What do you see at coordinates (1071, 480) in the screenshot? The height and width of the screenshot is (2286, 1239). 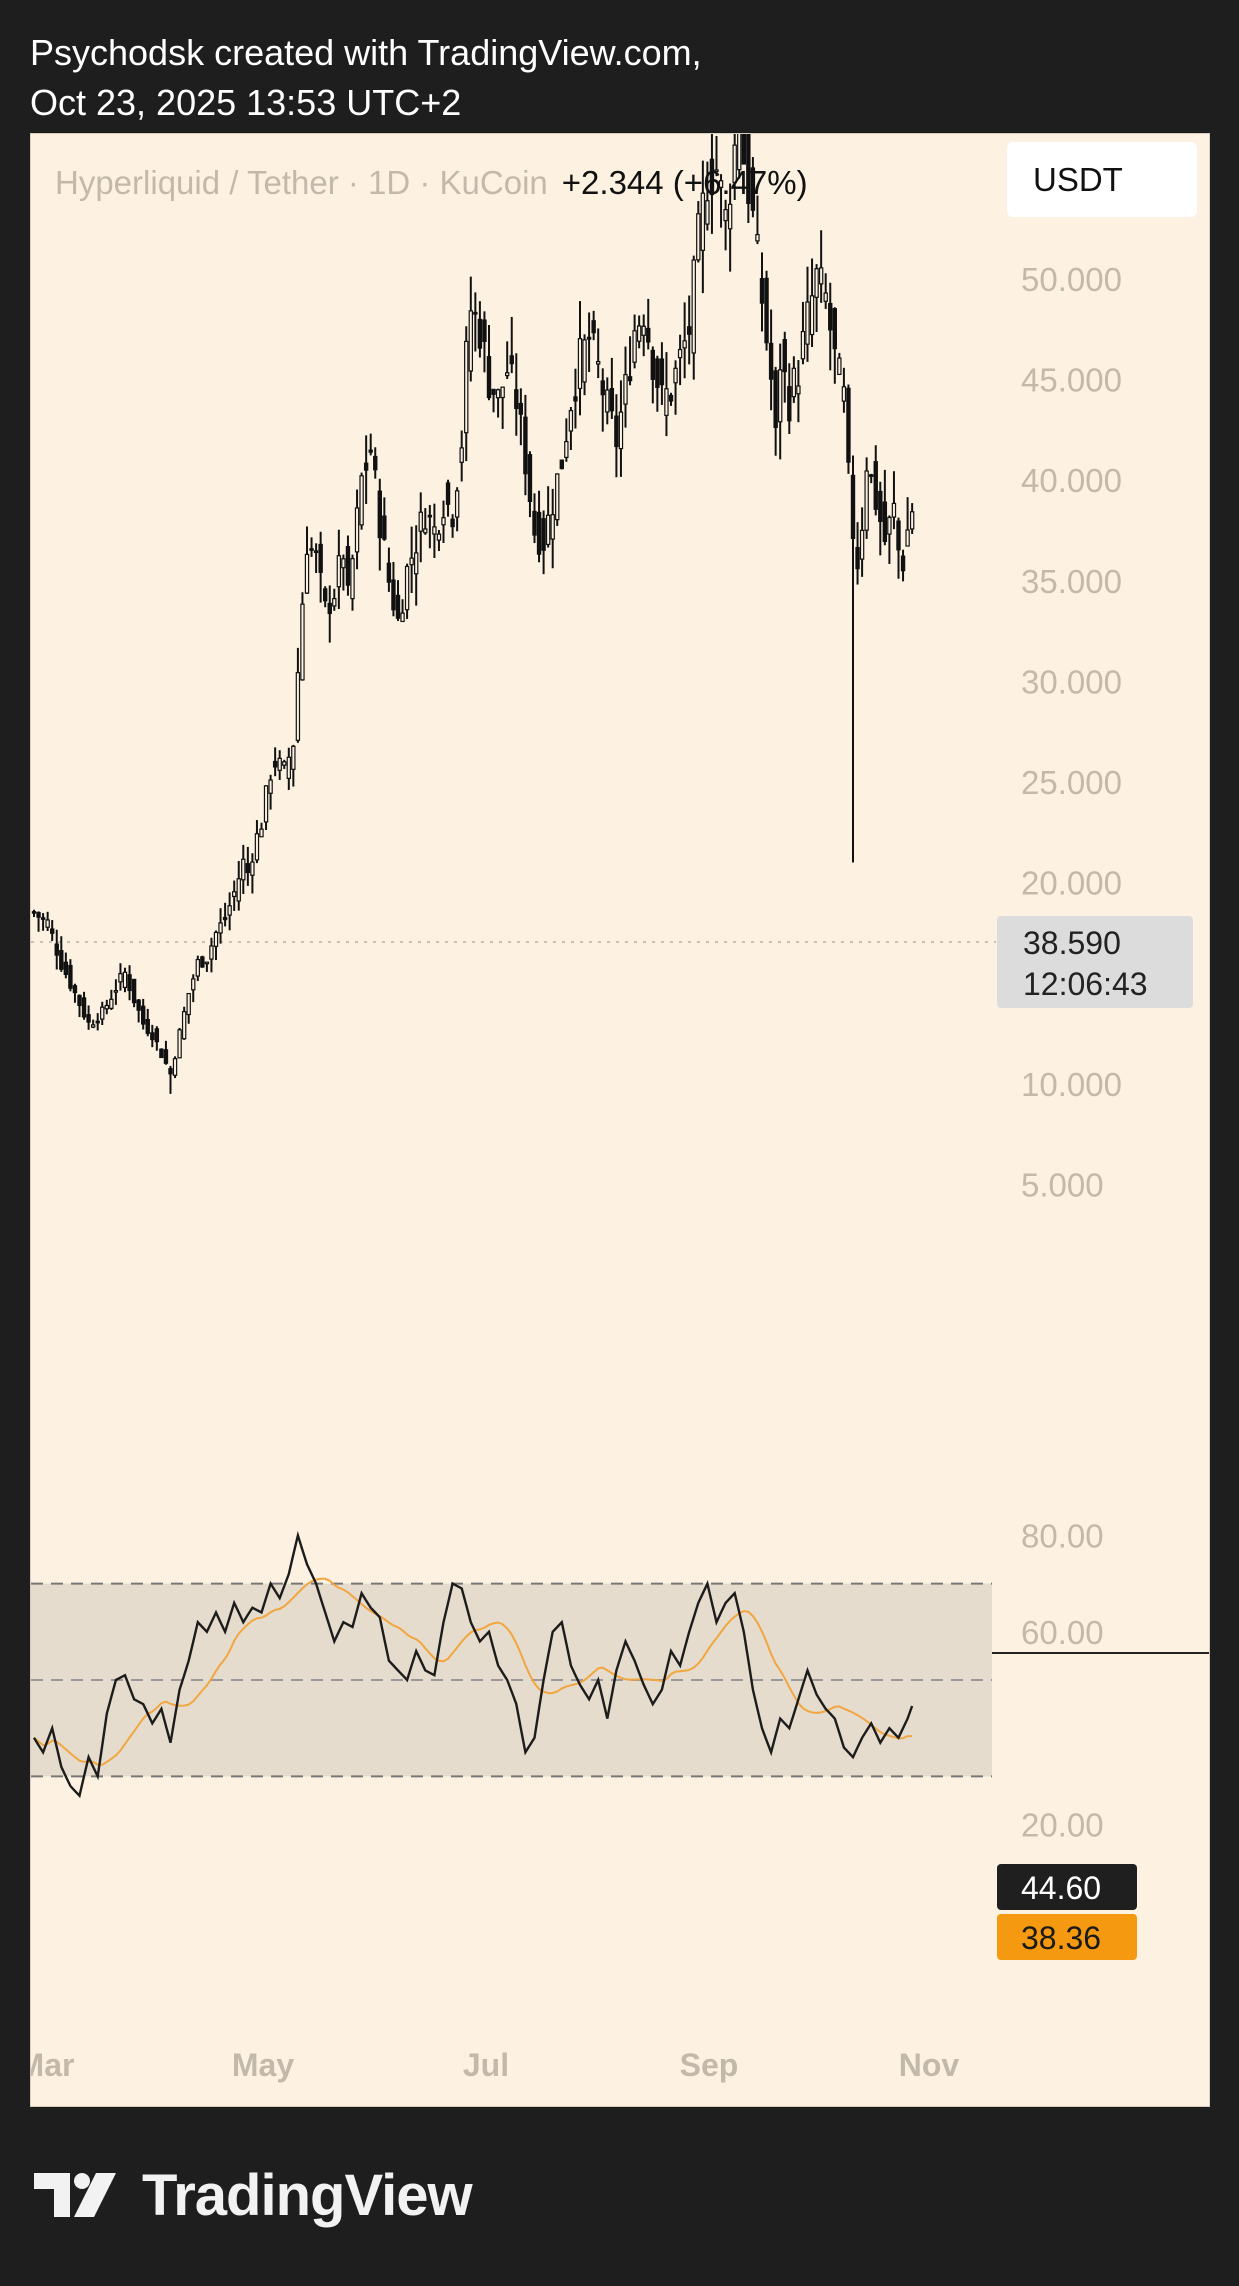 I see `price-tick-label: 40.000` at bounding box center [1071, 480].